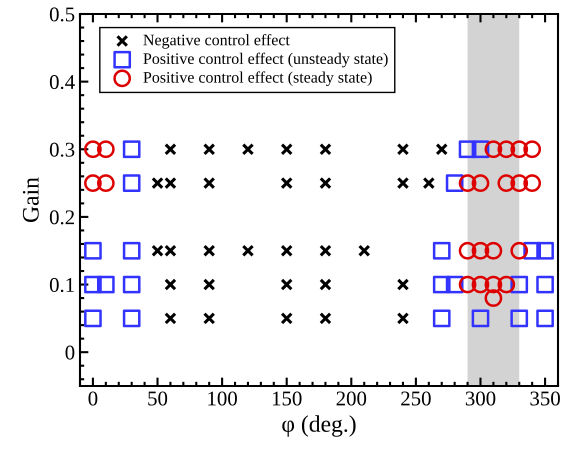 The height and width of the screenshot is (453, 561). What do you see at coordinates (62, 285) in the screenshot?
I see `y-tick-label: 0.1` at bounding box center [62, 285].